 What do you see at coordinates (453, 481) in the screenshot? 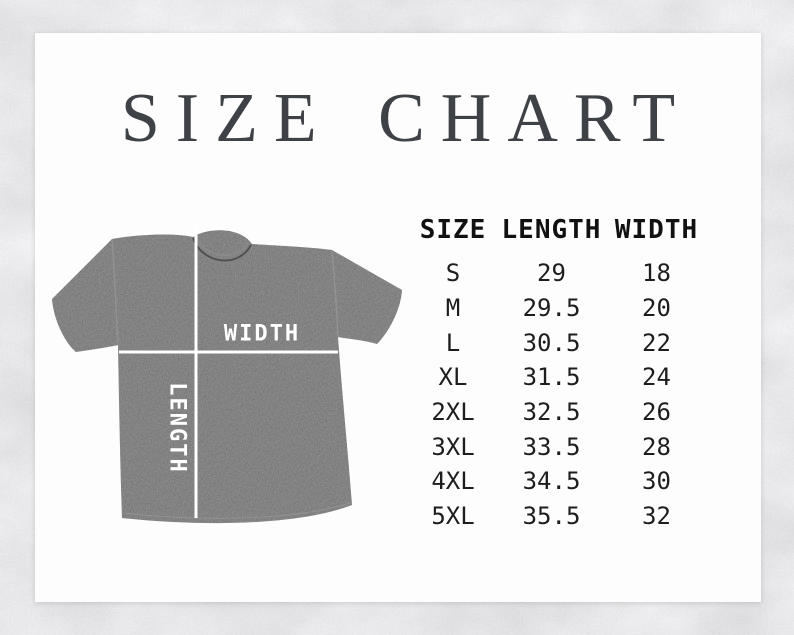
I see `cell-size: 4XL` at bounding box center [453, 481].